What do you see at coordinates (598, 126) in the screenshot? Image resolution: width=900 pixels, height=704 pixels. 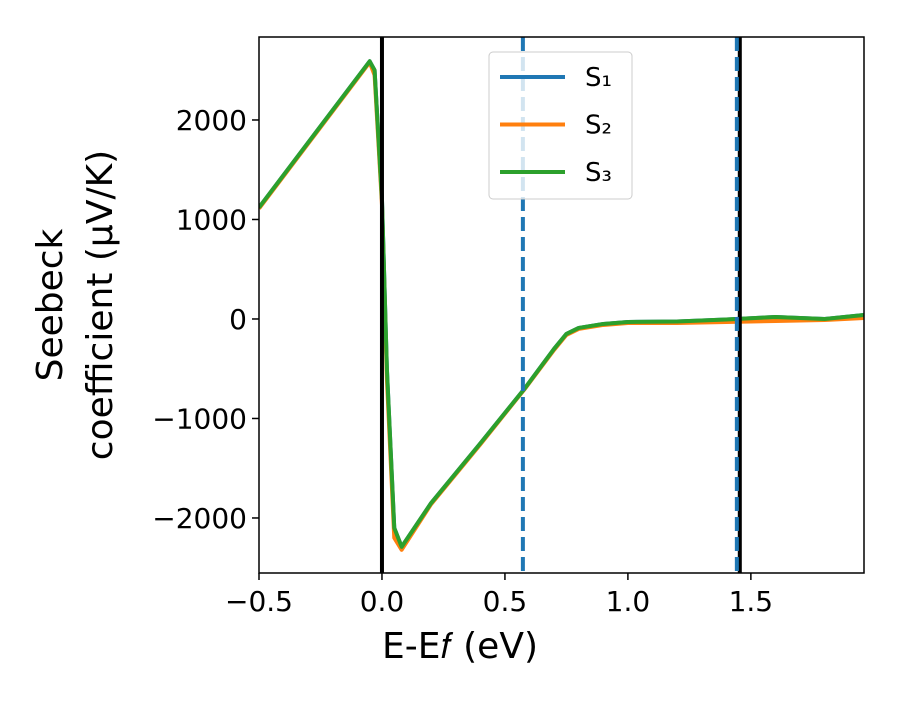 I see `legend-label: S₂` at bounding box center [598, 126].